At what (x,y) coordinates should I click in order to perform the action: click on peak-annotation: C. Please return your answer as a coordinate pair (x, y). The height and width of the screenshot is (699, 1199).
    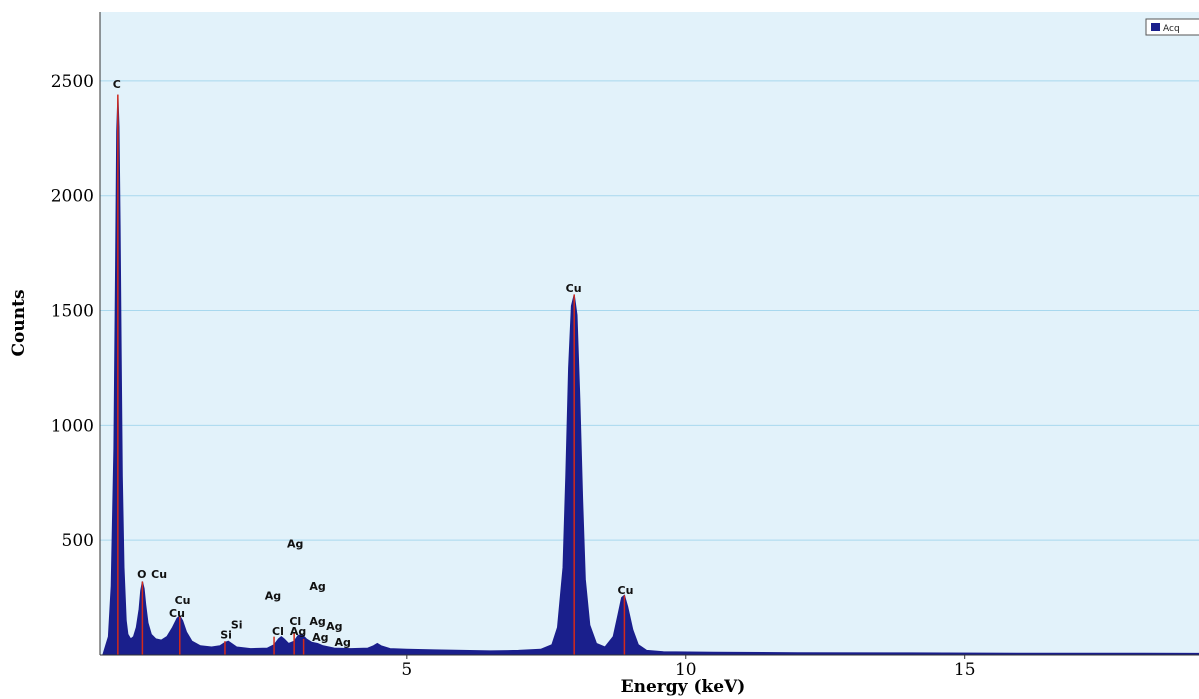
    Looking at the image, I should click on (117, 84).